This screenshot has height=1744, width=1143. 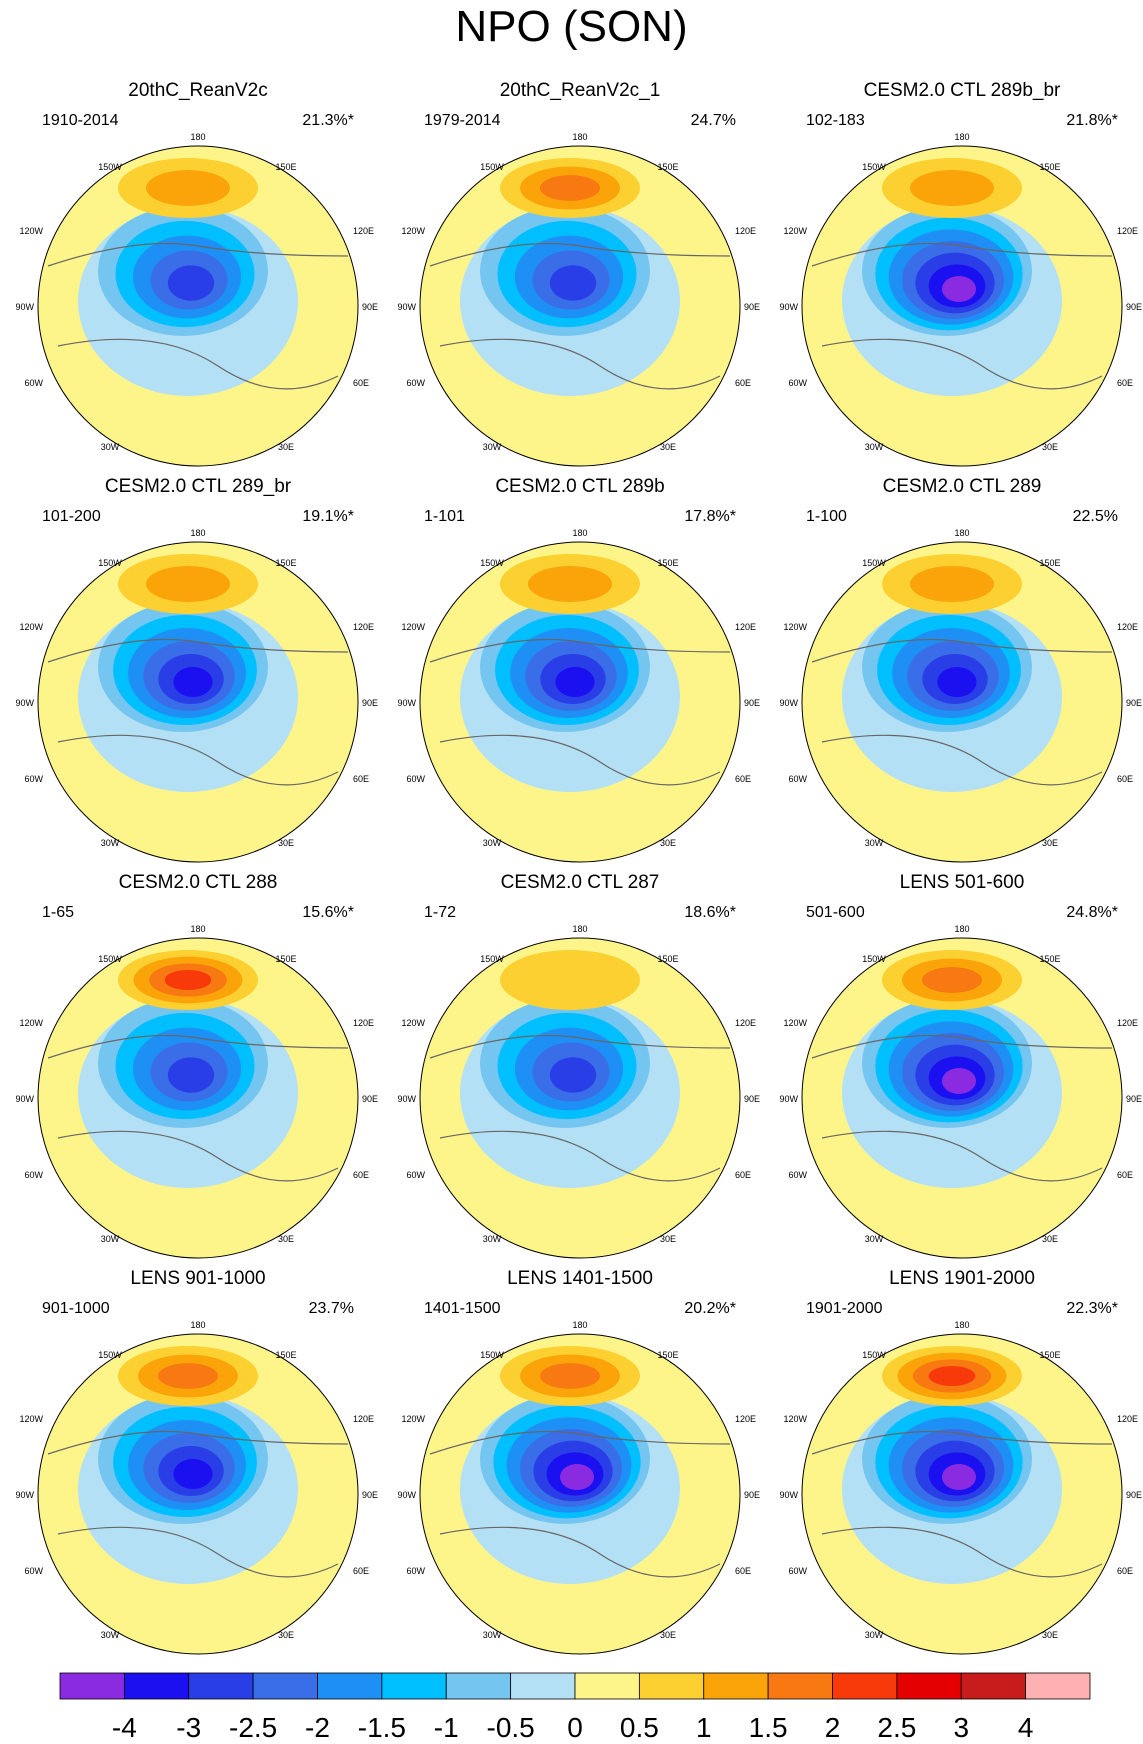 I want to click on colorbar-tick-label: -0.5, so click(x=510, y=1727).